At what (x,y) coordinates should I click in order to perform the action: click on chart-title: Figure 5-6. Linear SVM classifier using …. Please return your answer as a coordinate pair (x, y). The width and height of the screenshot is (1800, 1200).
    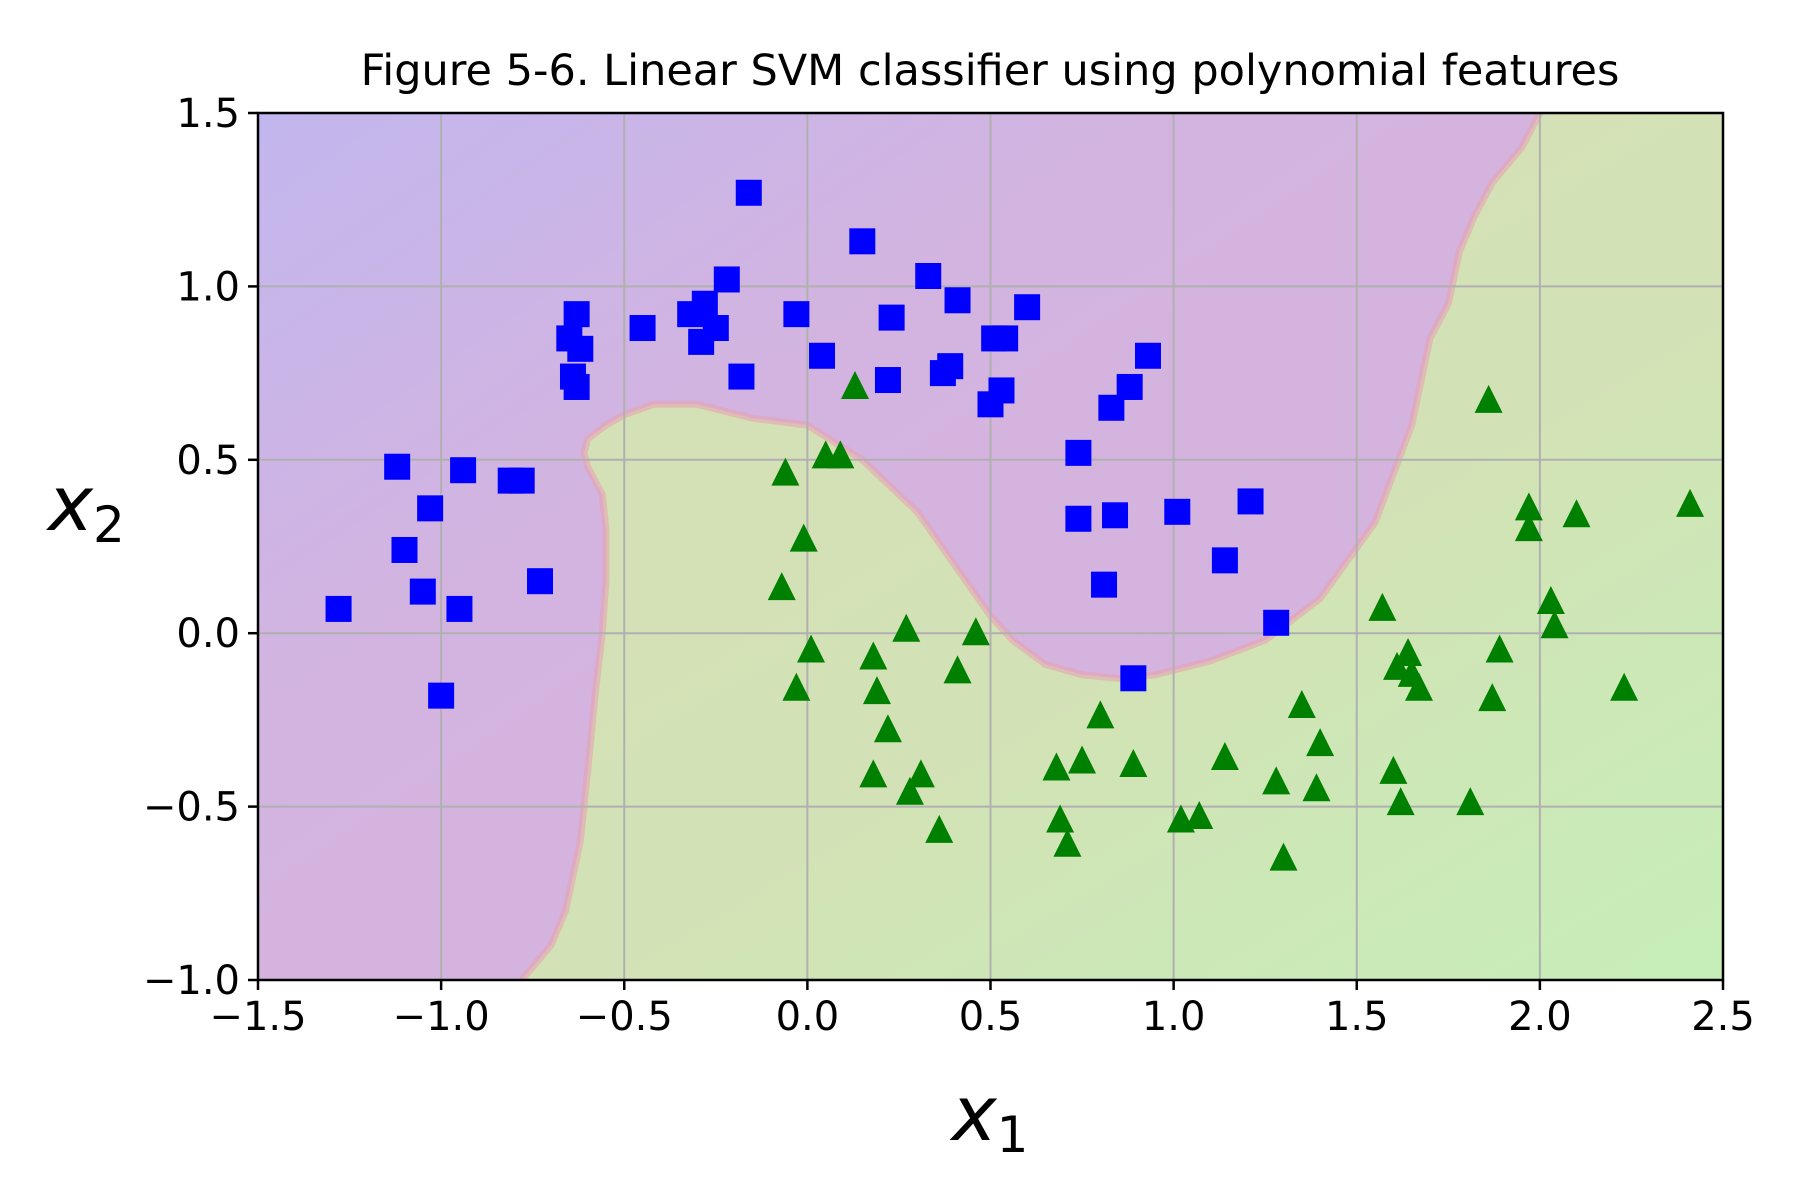
    Looking at the image, I should click on (990, 71).